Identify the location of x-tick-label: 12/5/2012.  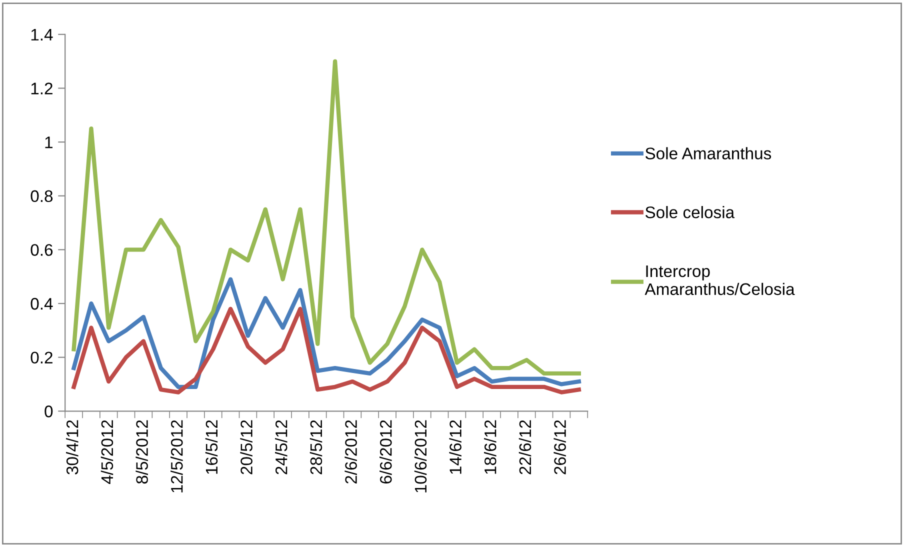
(176, 456).